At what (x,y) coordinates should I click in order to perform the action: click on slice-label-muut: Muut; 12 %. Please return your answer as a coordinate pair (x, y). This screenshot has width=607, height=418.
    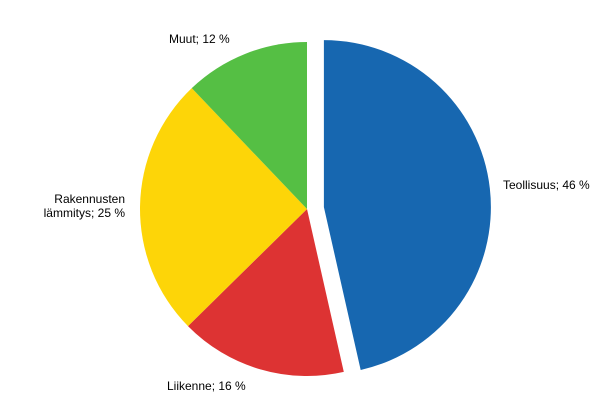
    Looking at the image, I should click on (199, 39).